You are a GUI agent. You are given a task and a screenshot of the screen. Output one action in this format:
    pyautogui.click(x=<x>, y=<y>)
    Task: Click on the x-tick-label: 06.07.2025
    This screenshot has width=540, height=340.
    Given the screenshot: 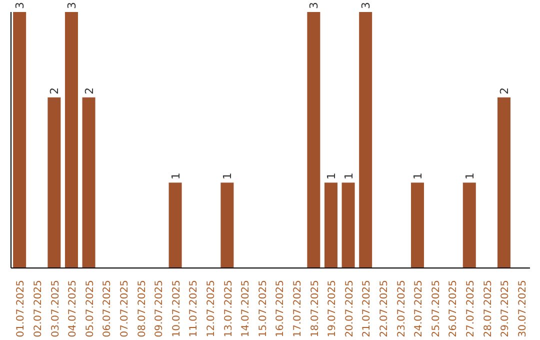 What is the action you would take?
    pyautogui.click(x=108, y=309)
    